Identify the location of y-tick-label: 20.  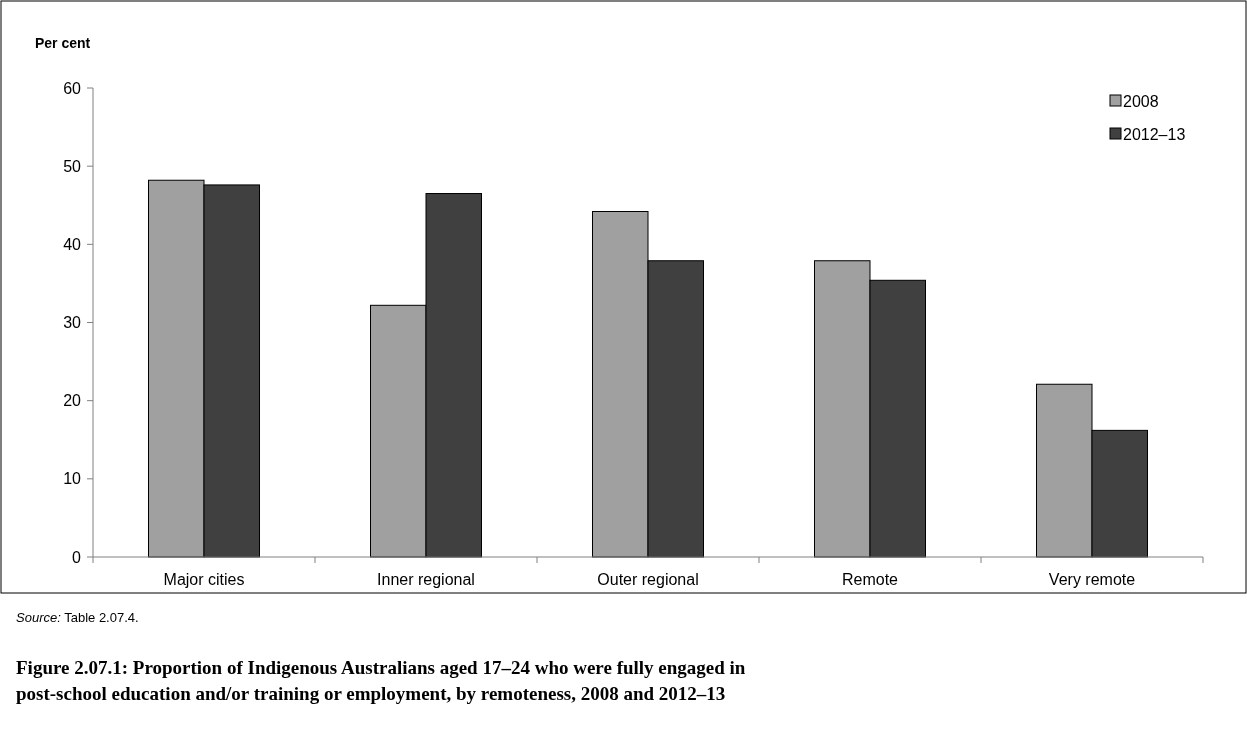
(72, 401).